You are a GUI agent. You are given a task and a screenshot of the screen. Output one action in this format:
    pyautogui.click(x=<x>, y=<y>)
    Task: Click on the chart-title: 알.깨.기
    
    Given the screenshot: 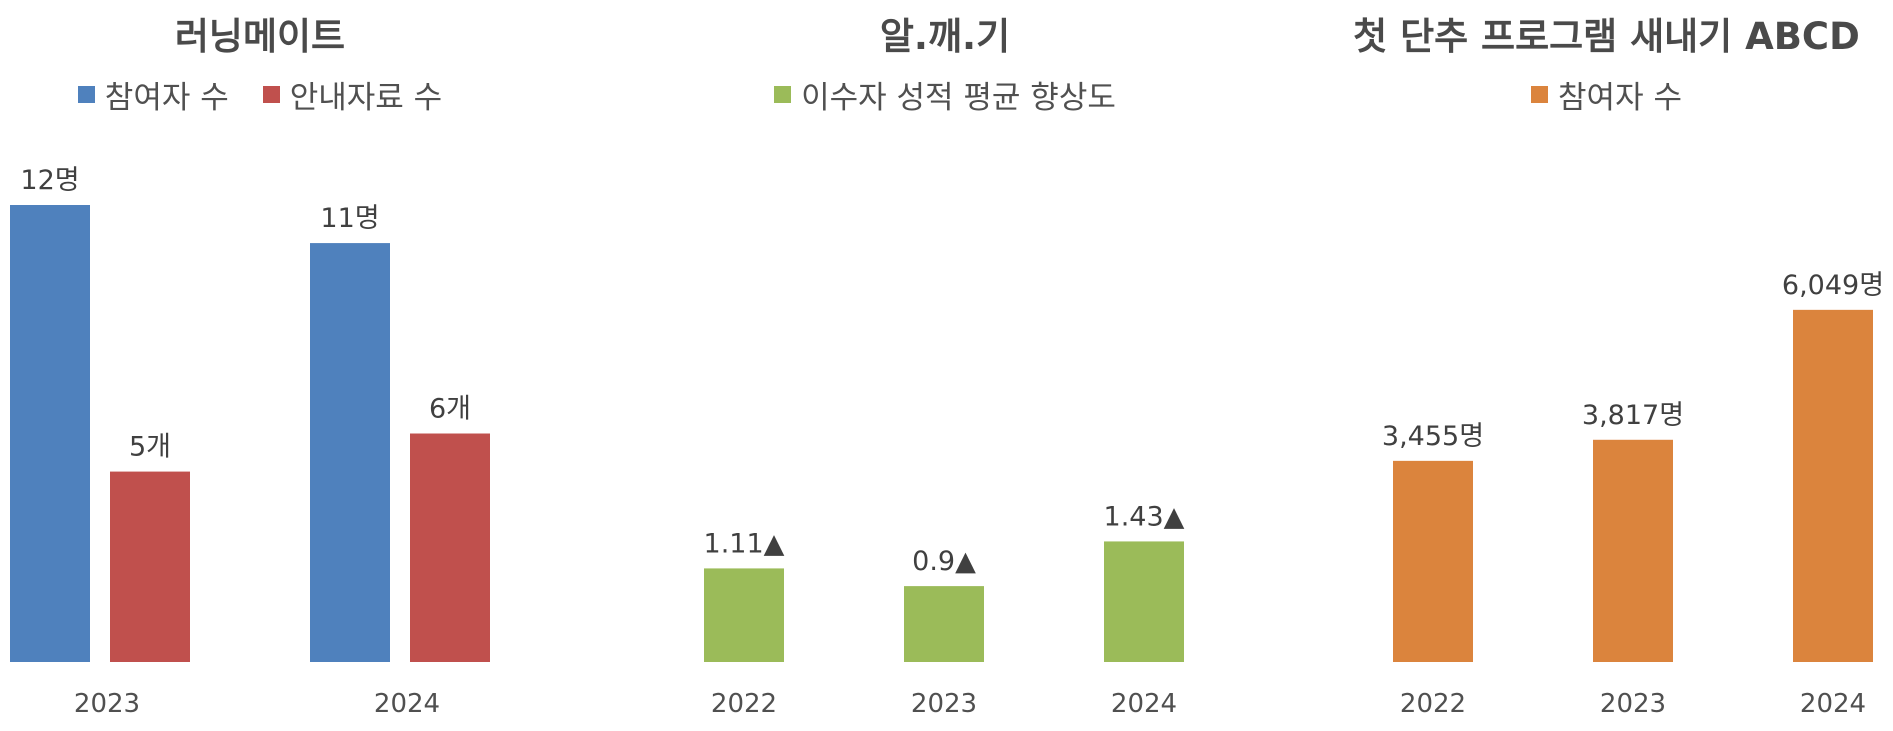 What is the action you would take?
    pyautogui.click(x=945, y=36)
    